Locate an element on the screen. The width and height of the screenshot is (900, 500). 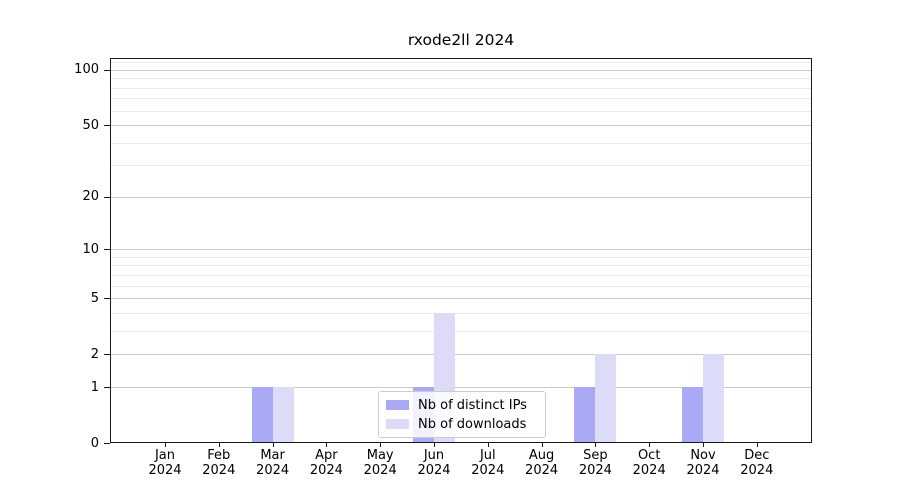
x-tick-label-may: May 2024 is located at coordinates (380, 463).